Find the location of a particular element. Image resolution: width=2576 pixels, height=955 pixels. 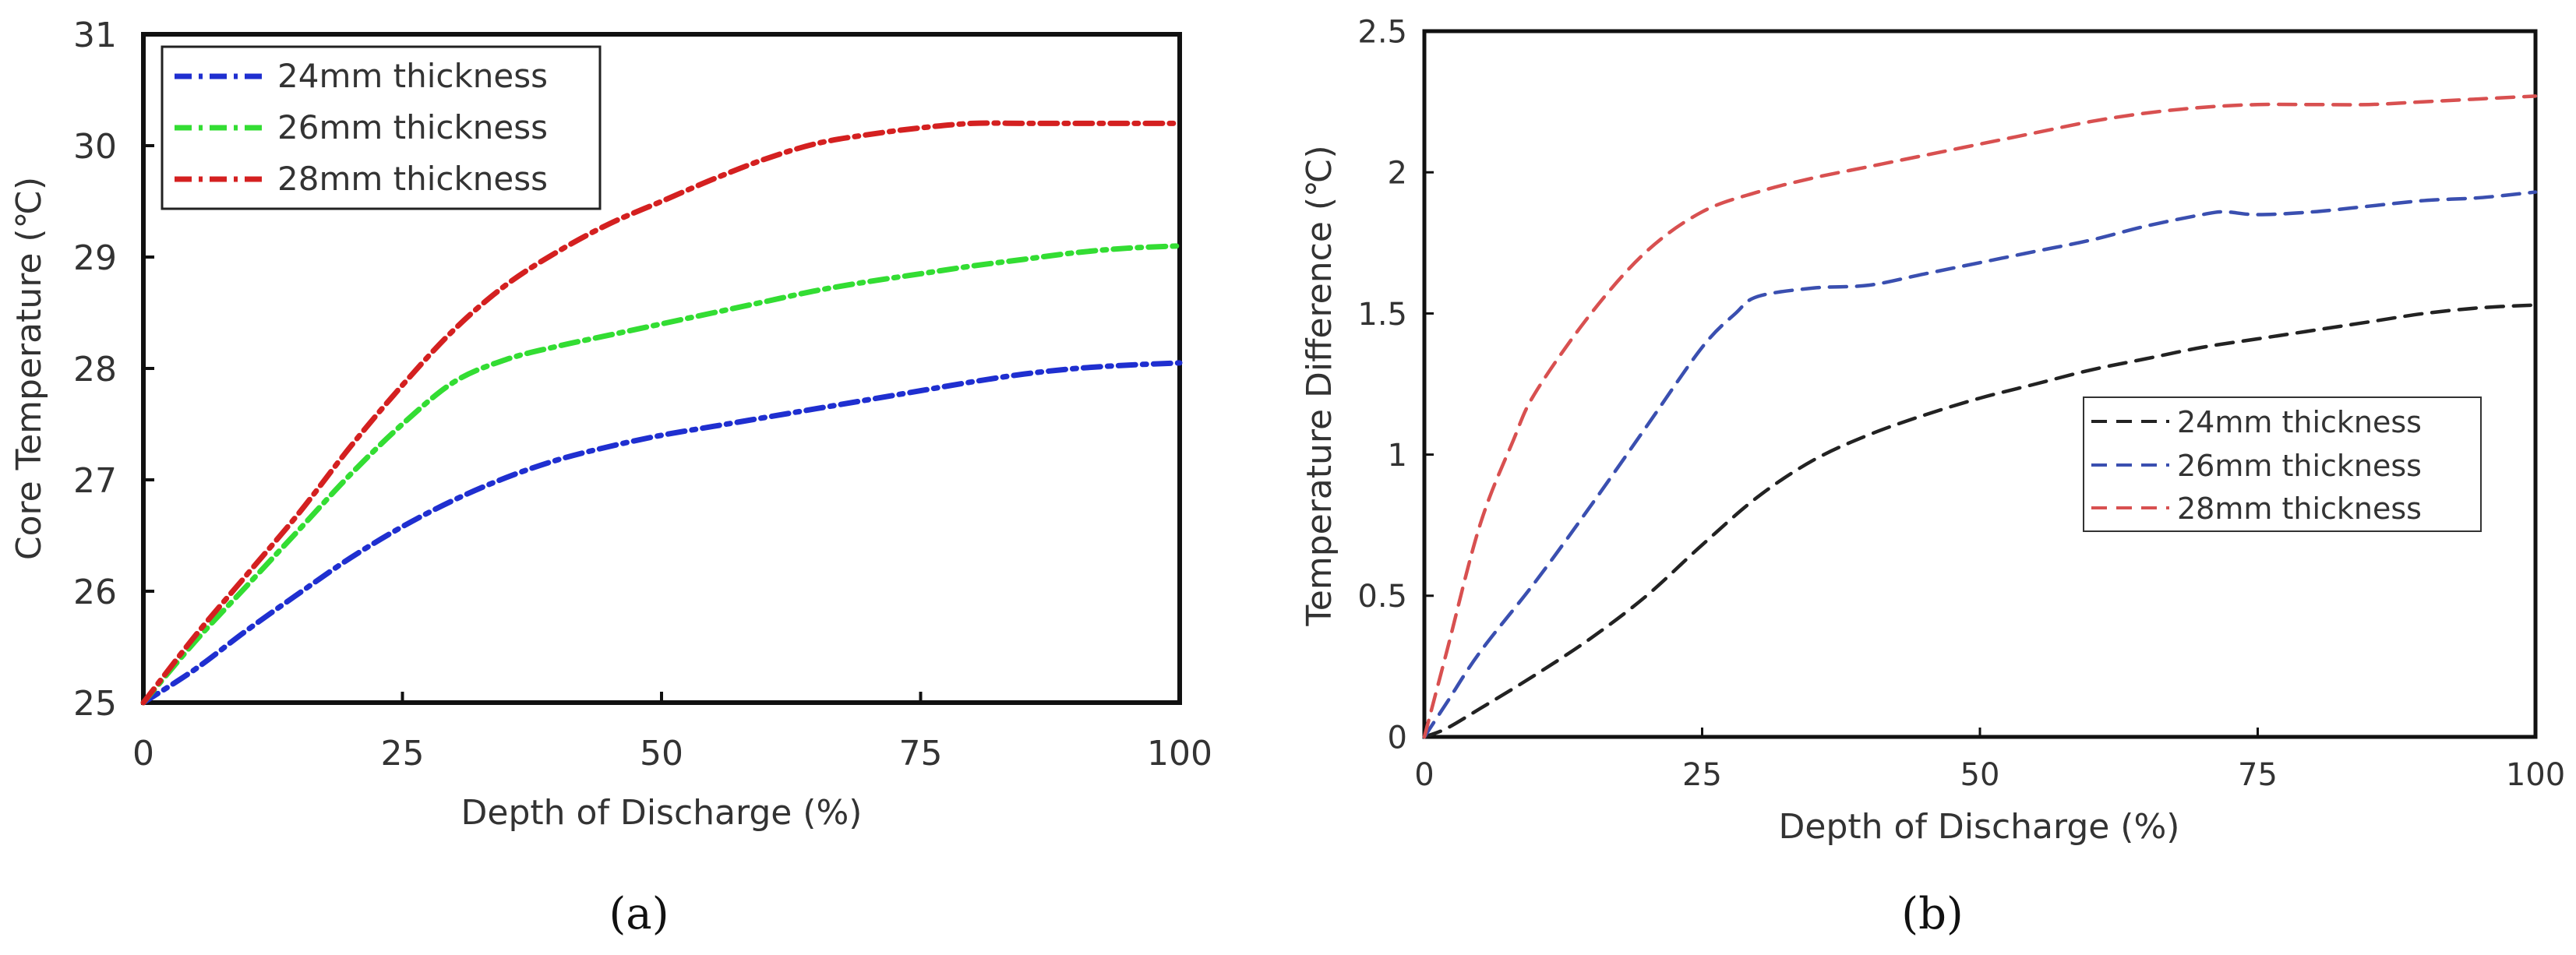

panel-a-y-tick-label: 29 is located at coordinates (95, 258).